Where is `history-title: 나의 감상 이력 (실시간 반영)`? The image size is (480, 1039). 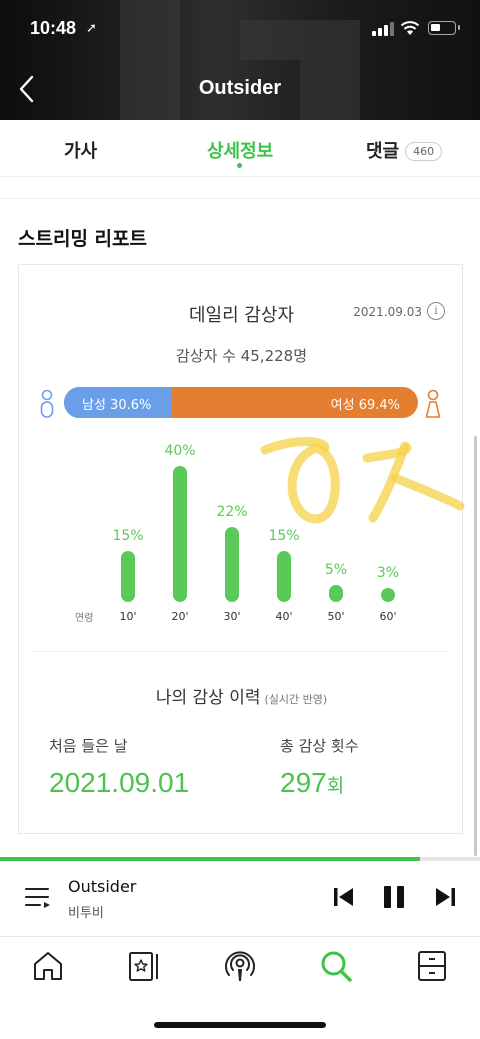
history-title: 나의 감상 이력 (실시간 반영) is located at coordinates (241, 695).